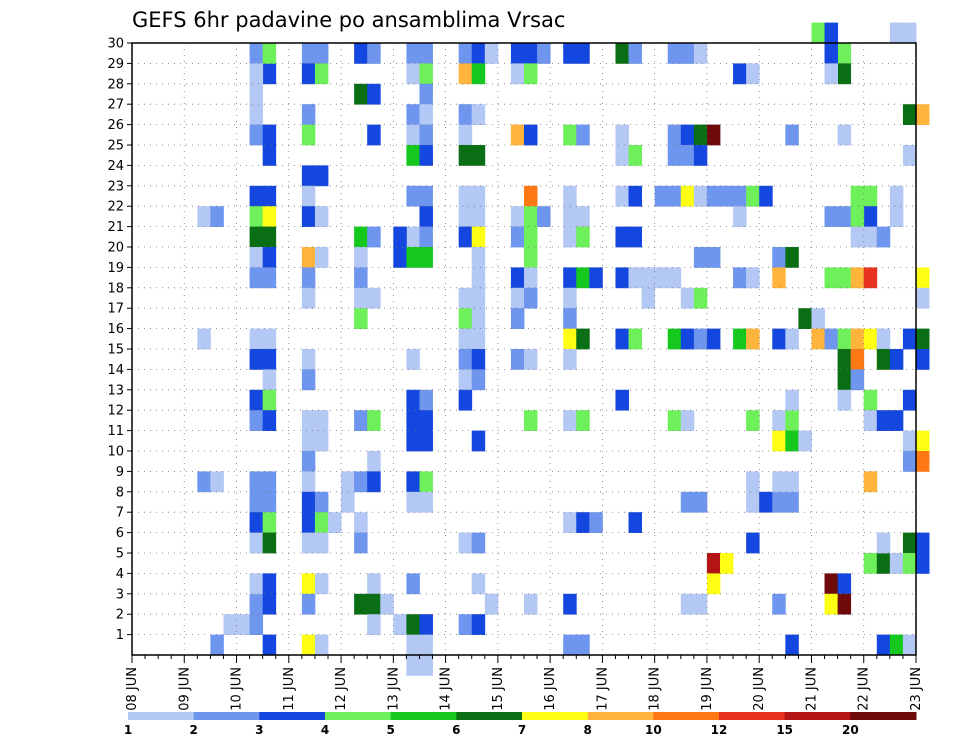 The width and height of the screenshot is (960, 742). What do you see at coordinates (115, 370) in the screenshot?
I see `y-tick-label: 14` at bounding box center [115, 370].